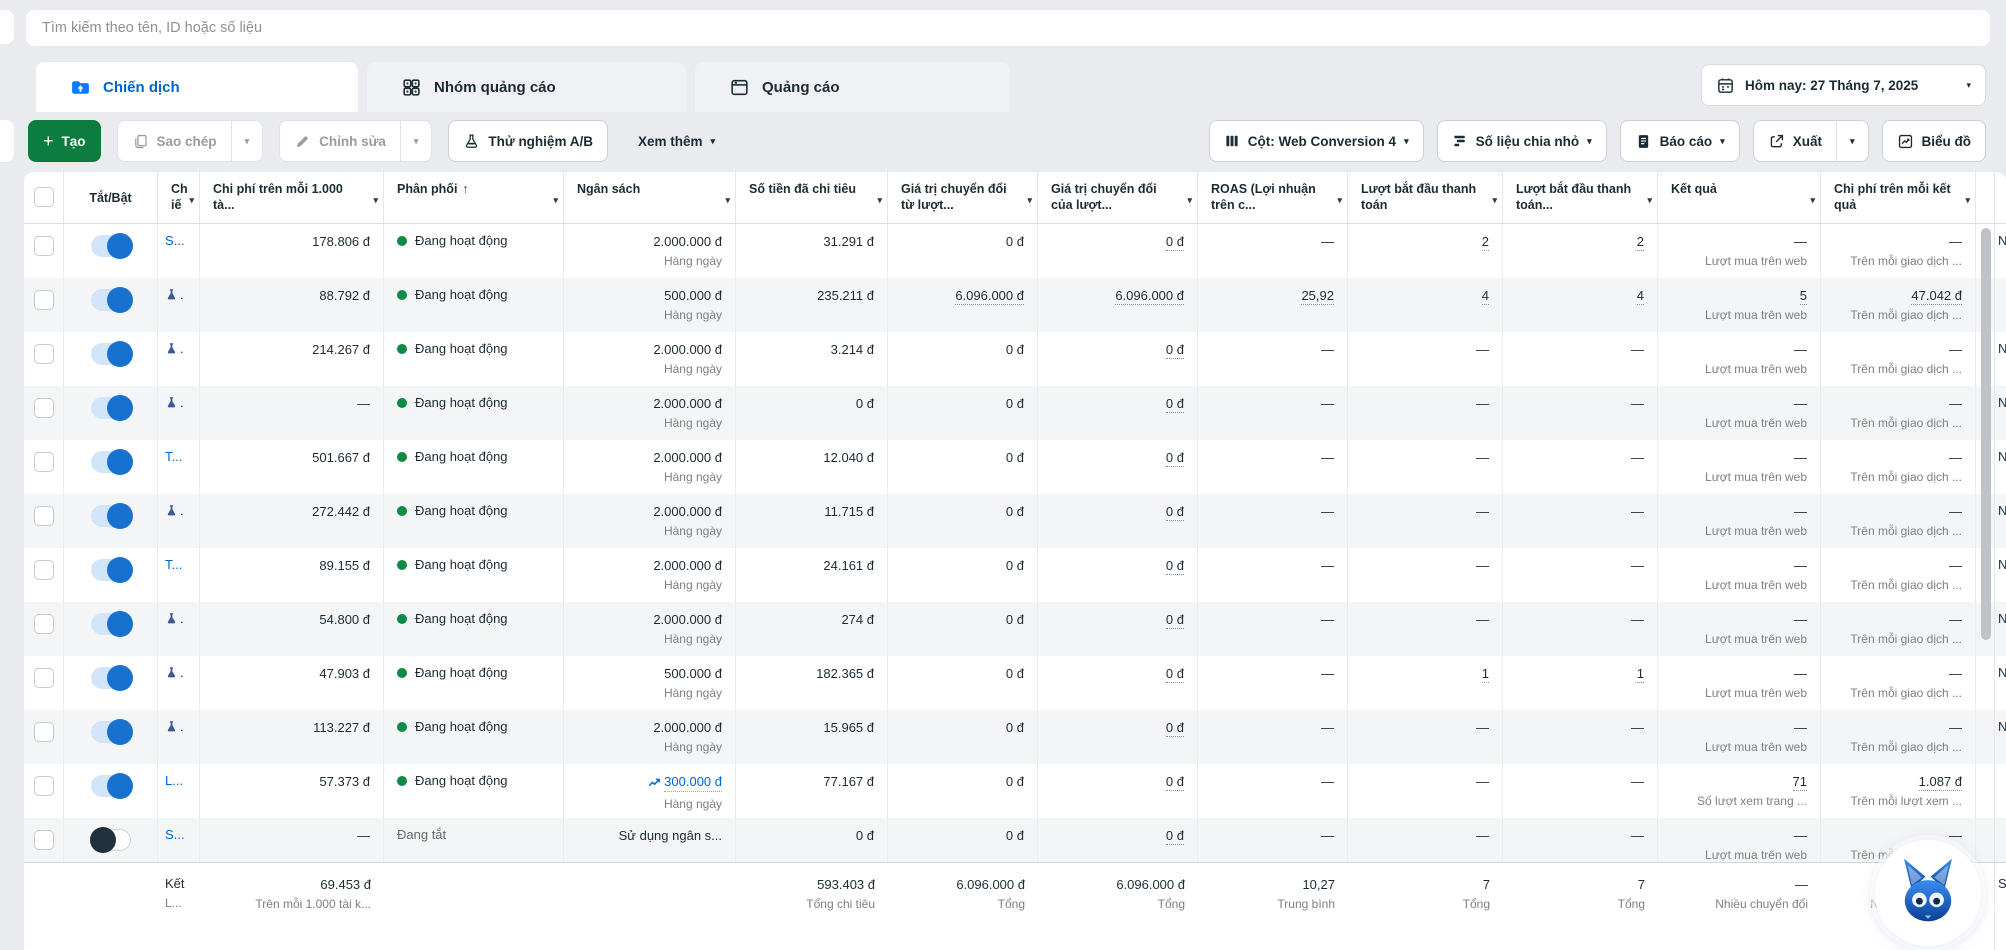  What do you see at coordinates (1936, 296) in the screenshot?
I see `metric-value: 47.042 đ` at bounding box center [1936, 296].